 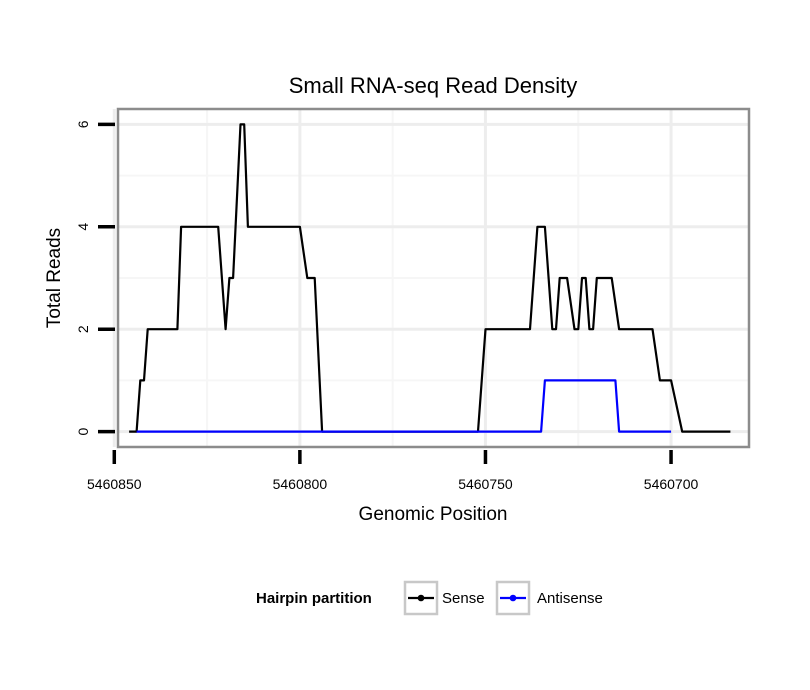 I want to click on x-tick-label: 5460700, so click(x=671, y=484).